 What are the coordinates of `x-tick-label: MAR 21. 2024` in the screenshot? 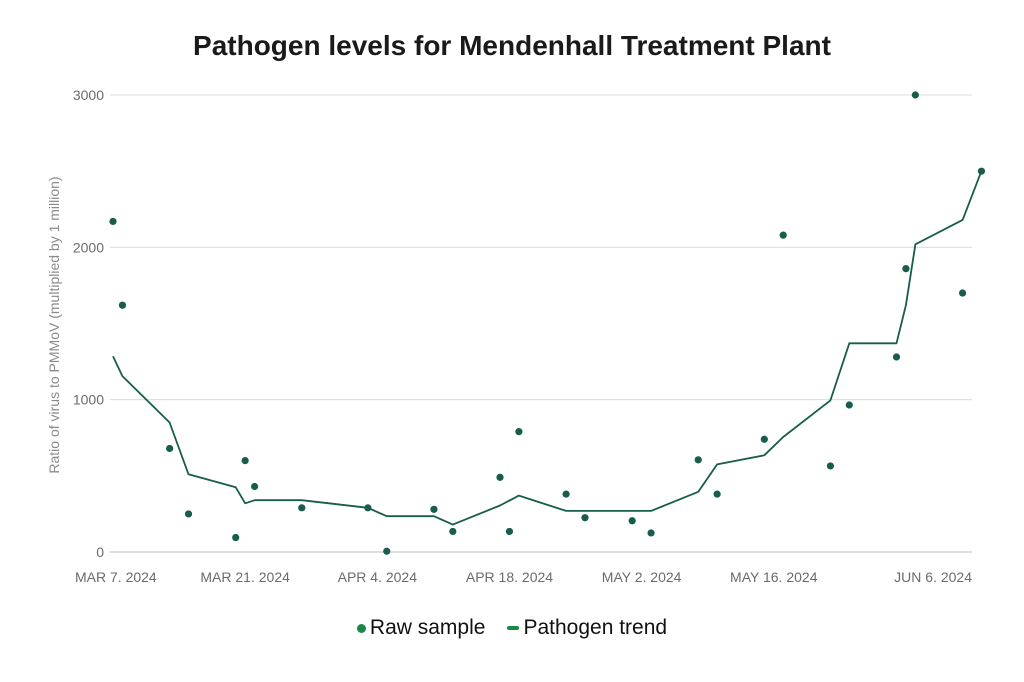 It's located at (245, 577).